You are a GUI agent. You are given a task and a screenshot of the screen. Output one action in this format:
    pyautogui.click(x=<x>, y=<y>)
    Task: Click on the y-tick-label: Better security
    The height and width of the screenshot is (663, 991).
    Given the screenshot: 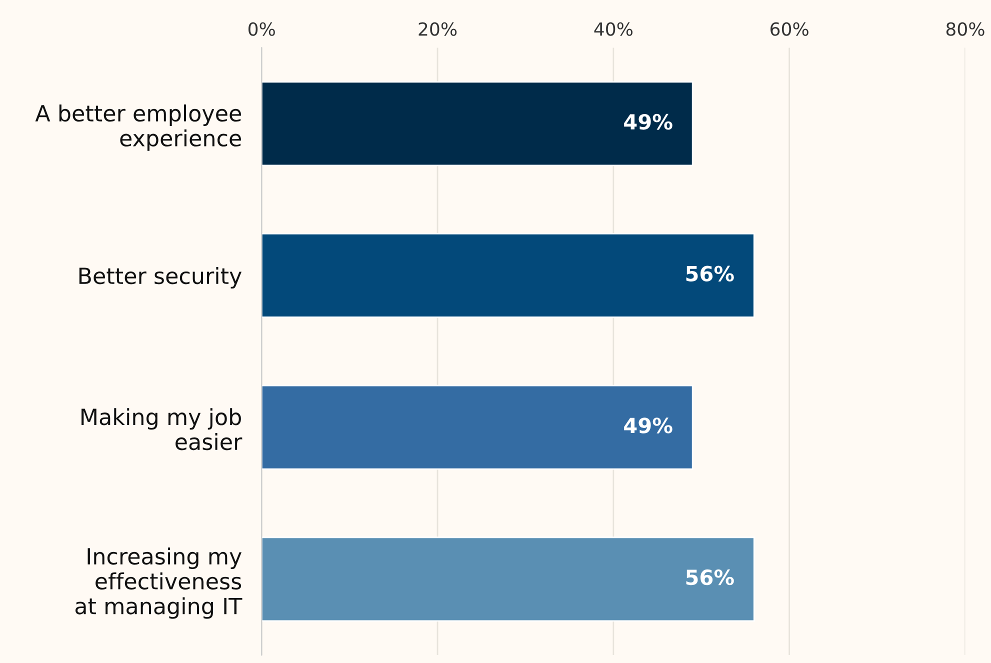 What is the action you would take?
    pyautogui.click(x=160, y=278)
    